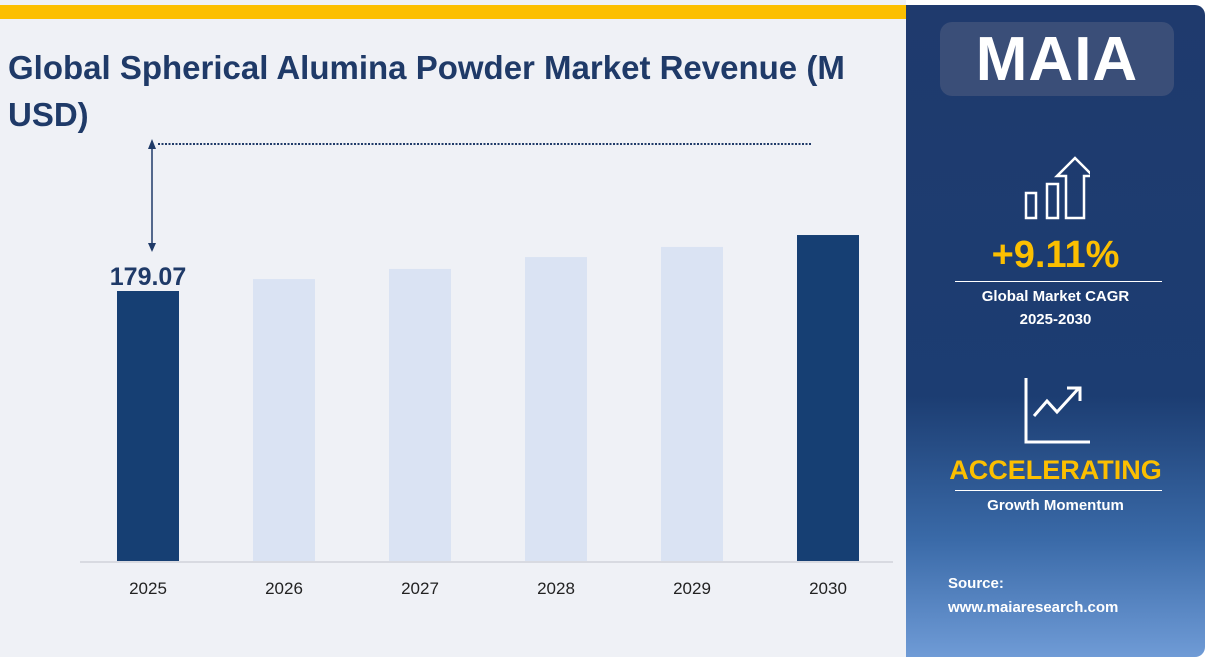 This screenshot has width=1205, height=669. I want to click on cagr-period: 2025-2030, so click(1055, 319).